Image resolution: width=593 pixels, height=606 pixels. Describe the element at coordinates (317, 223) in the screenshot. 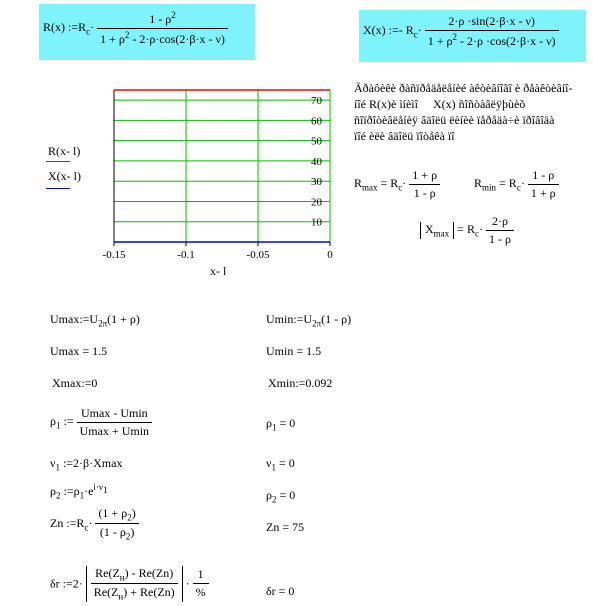

I see `y-tick-label: 10` at that location.